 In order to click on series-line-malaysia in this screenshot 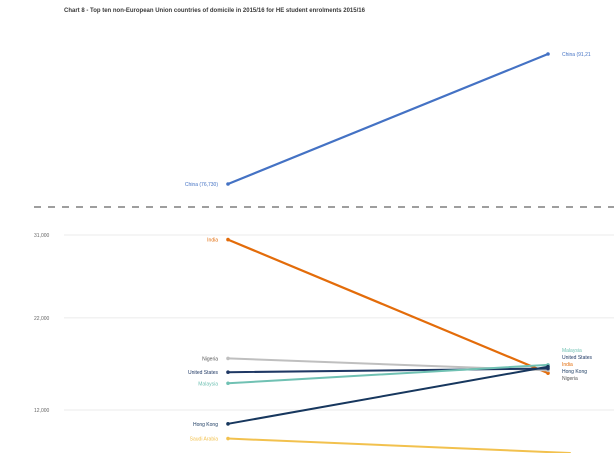, I will do `click(388, 374)`.